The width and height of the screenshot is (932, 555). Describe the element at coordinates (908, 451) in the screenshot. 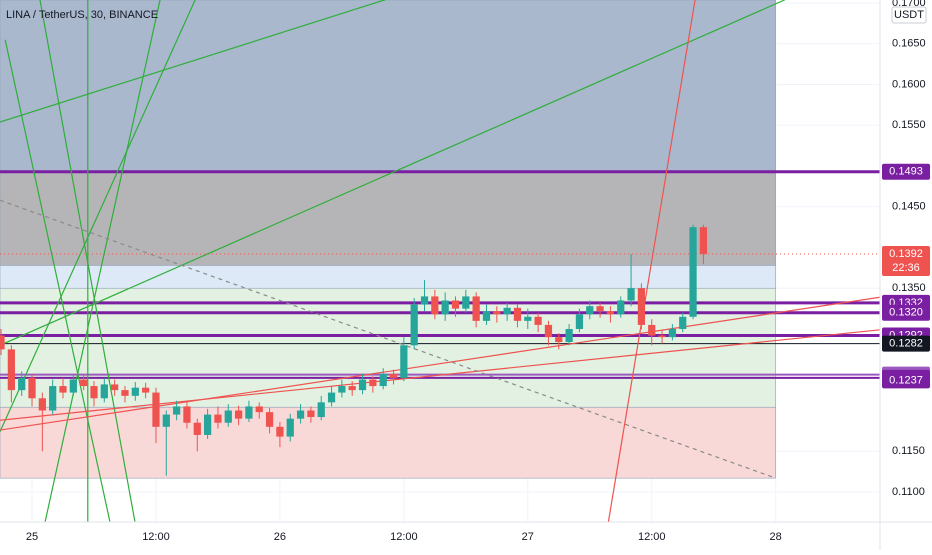

I see `y-tick-label: 0.1150` at that location.